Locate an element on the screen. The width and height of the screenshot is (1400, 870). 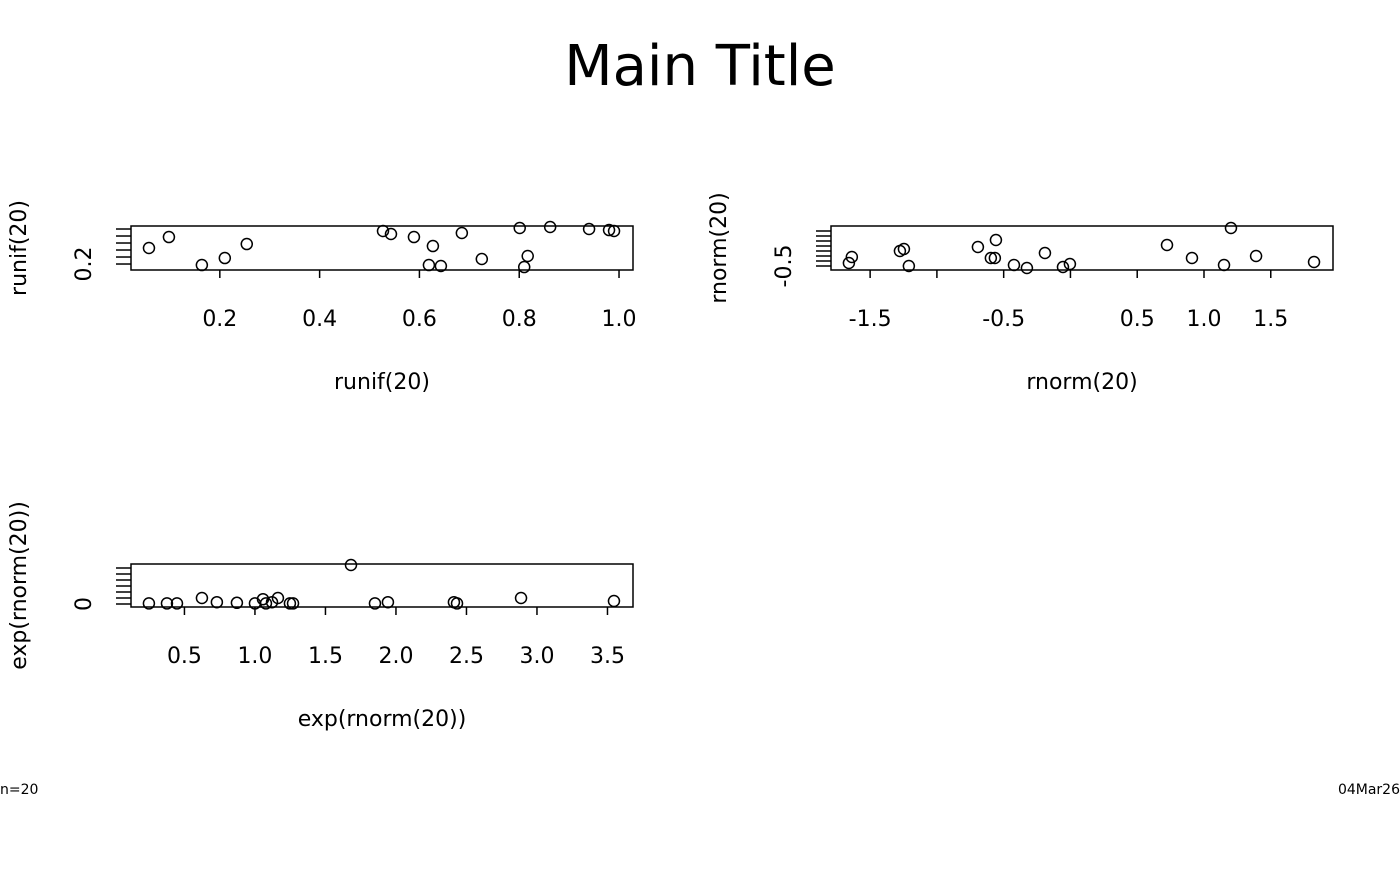
x-tick-label: -0.5 is located at coordinates (1003, 319).